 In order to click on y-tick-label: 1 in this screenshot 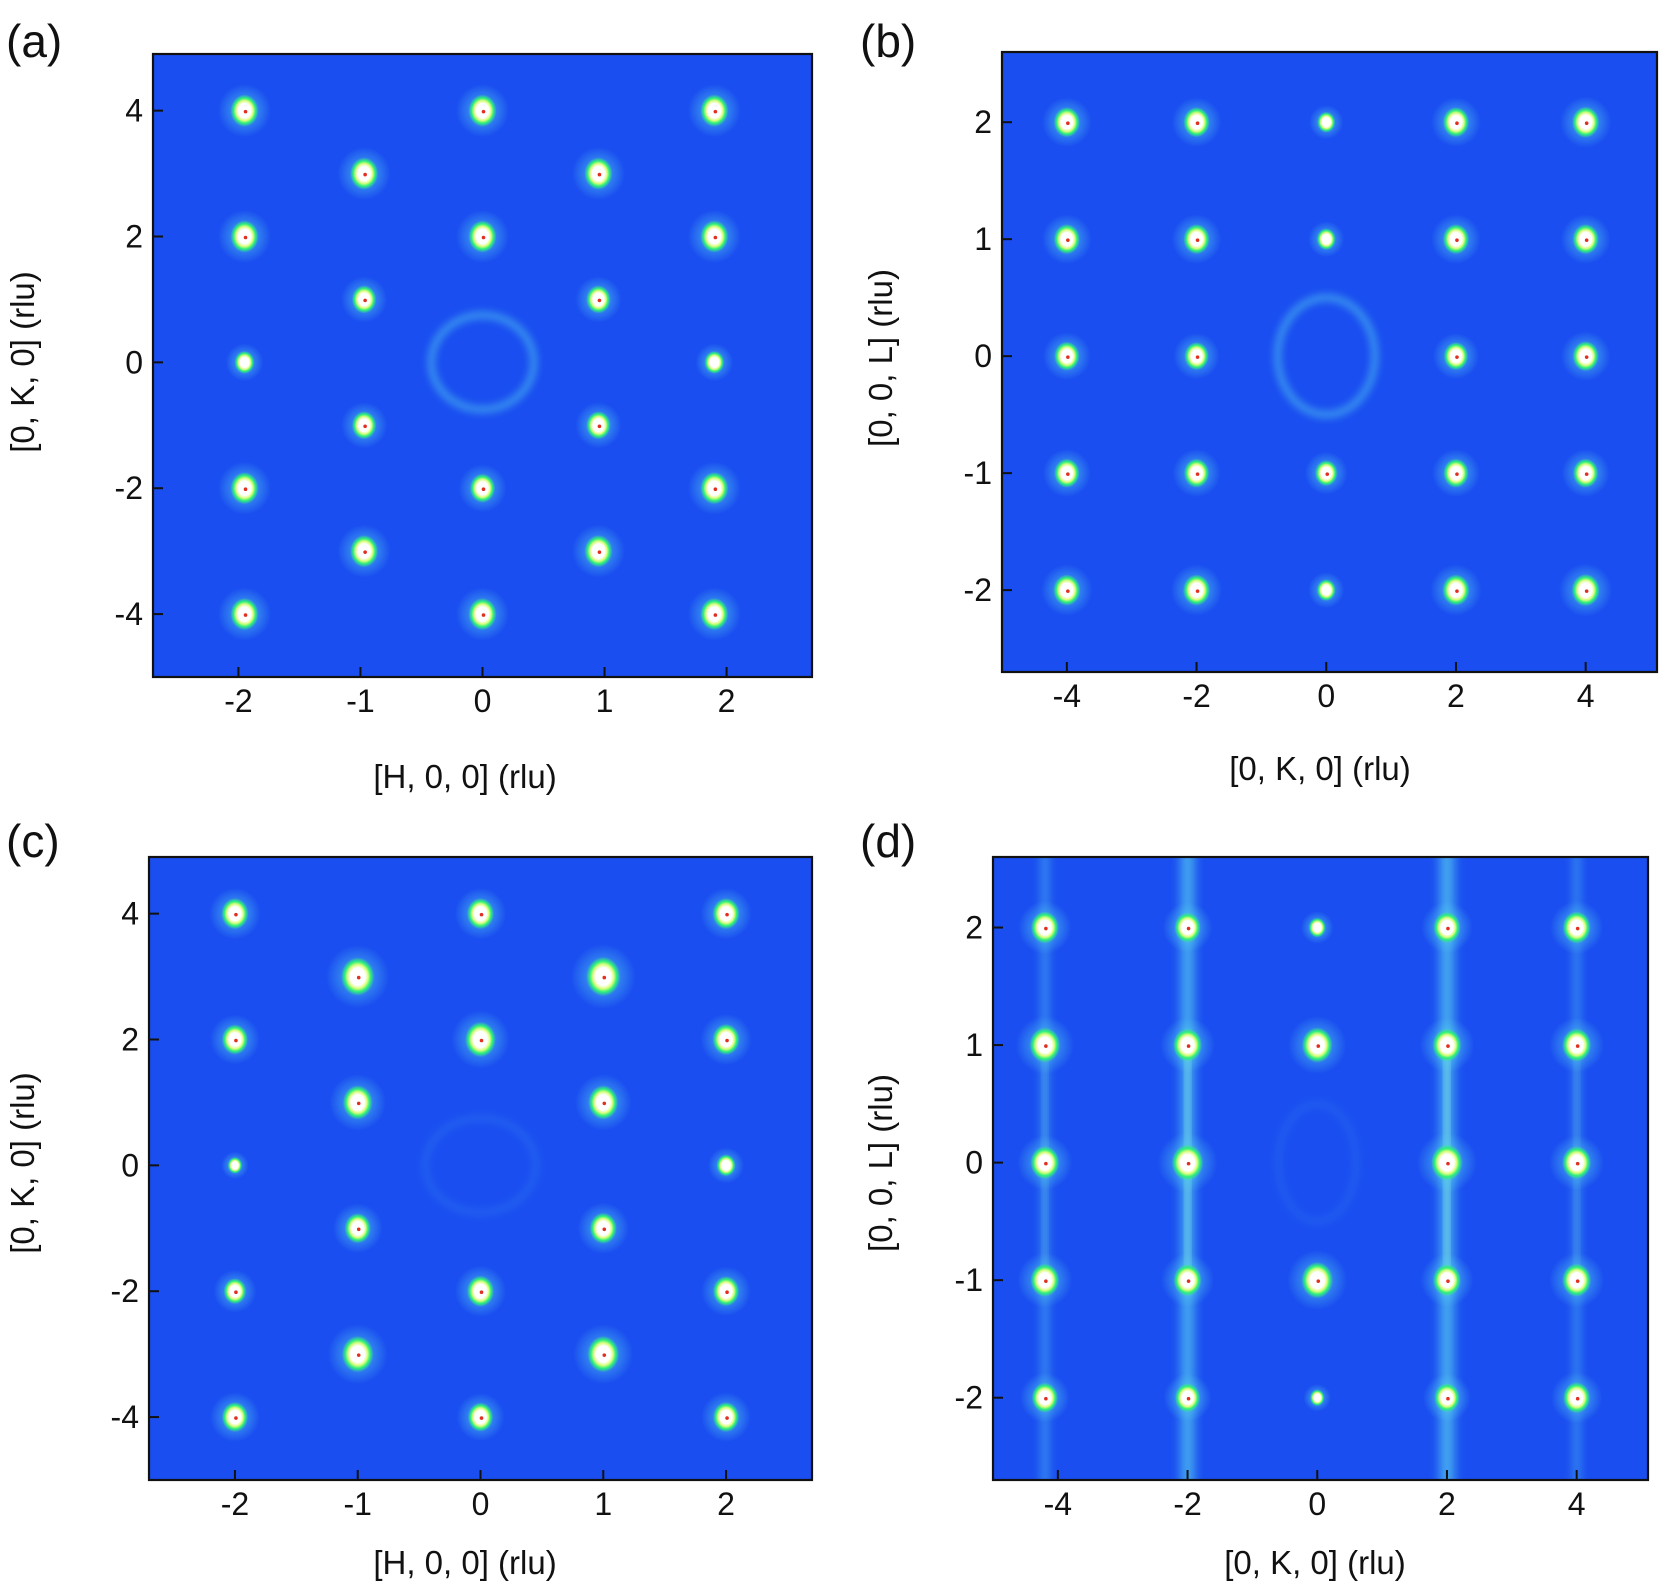, I will do `click(974, 1045)`.